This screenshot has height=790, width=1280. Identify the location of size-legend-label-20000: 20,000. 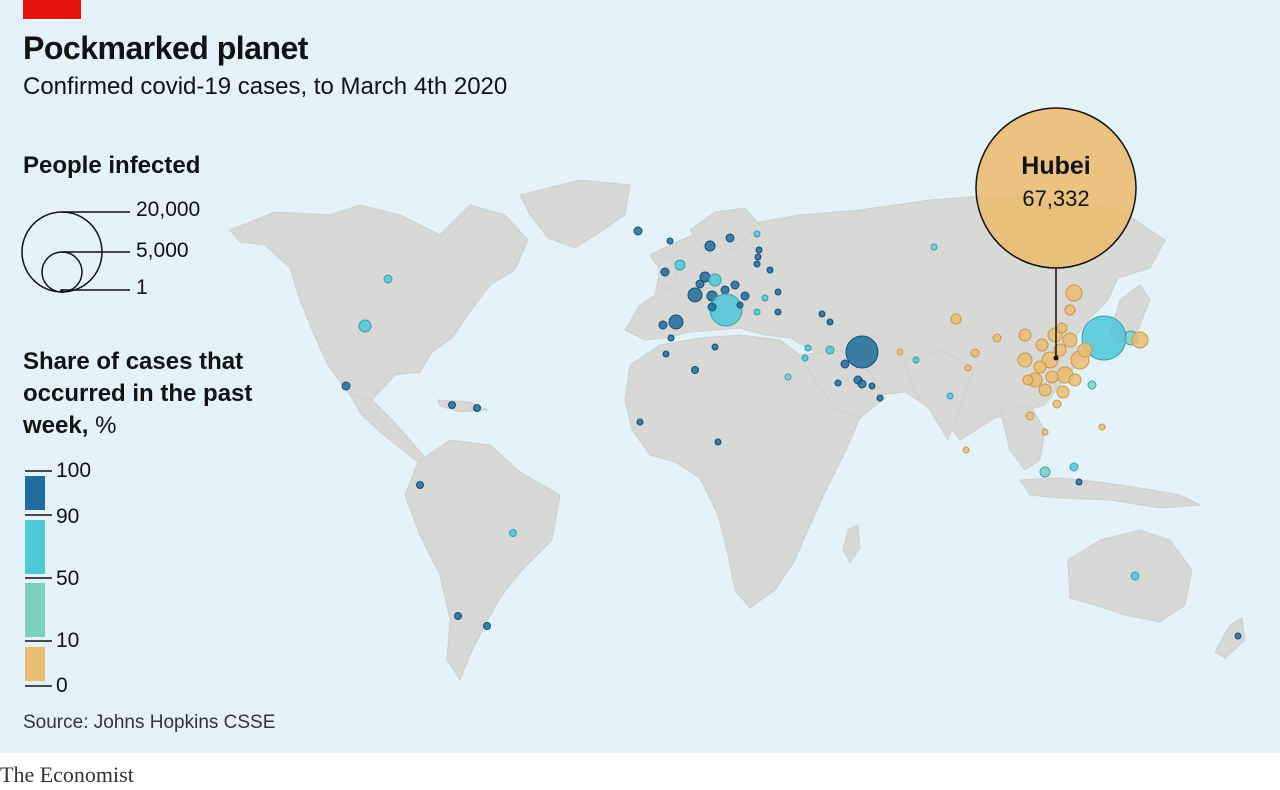
(168, 209).